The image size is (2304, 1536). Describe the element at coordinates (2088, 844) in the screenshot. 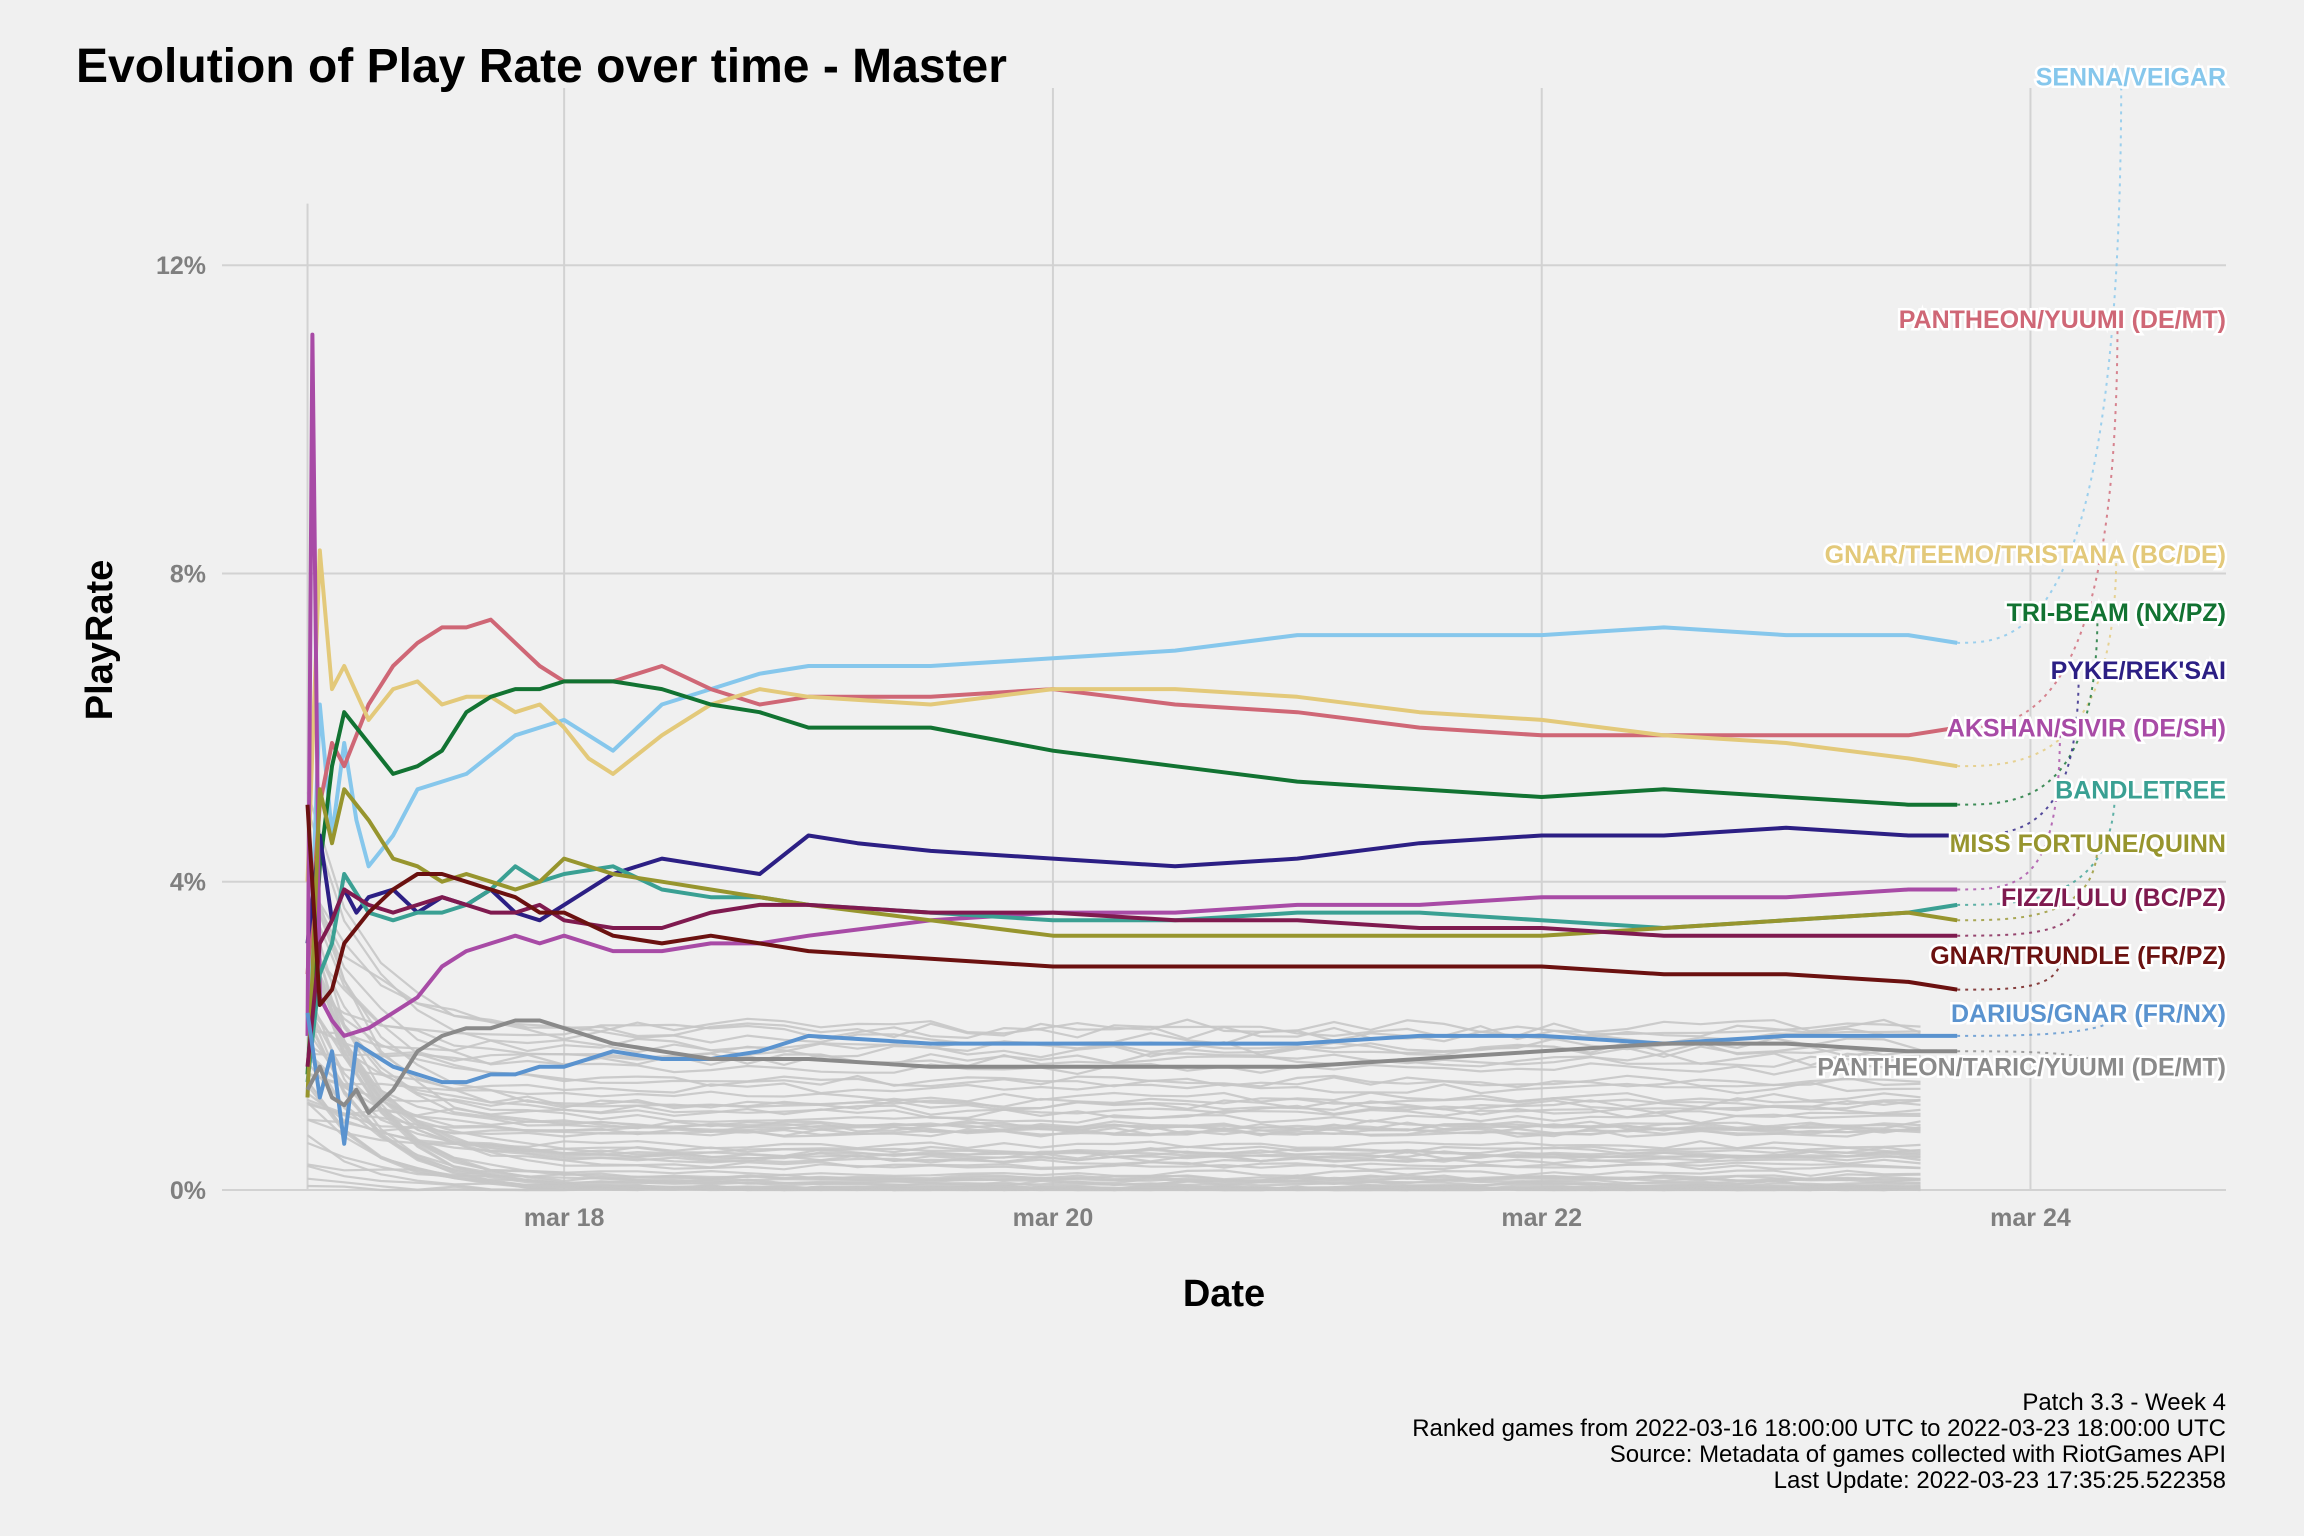

I see `series-label: MISS FORTUNE/QUINN` at that location.